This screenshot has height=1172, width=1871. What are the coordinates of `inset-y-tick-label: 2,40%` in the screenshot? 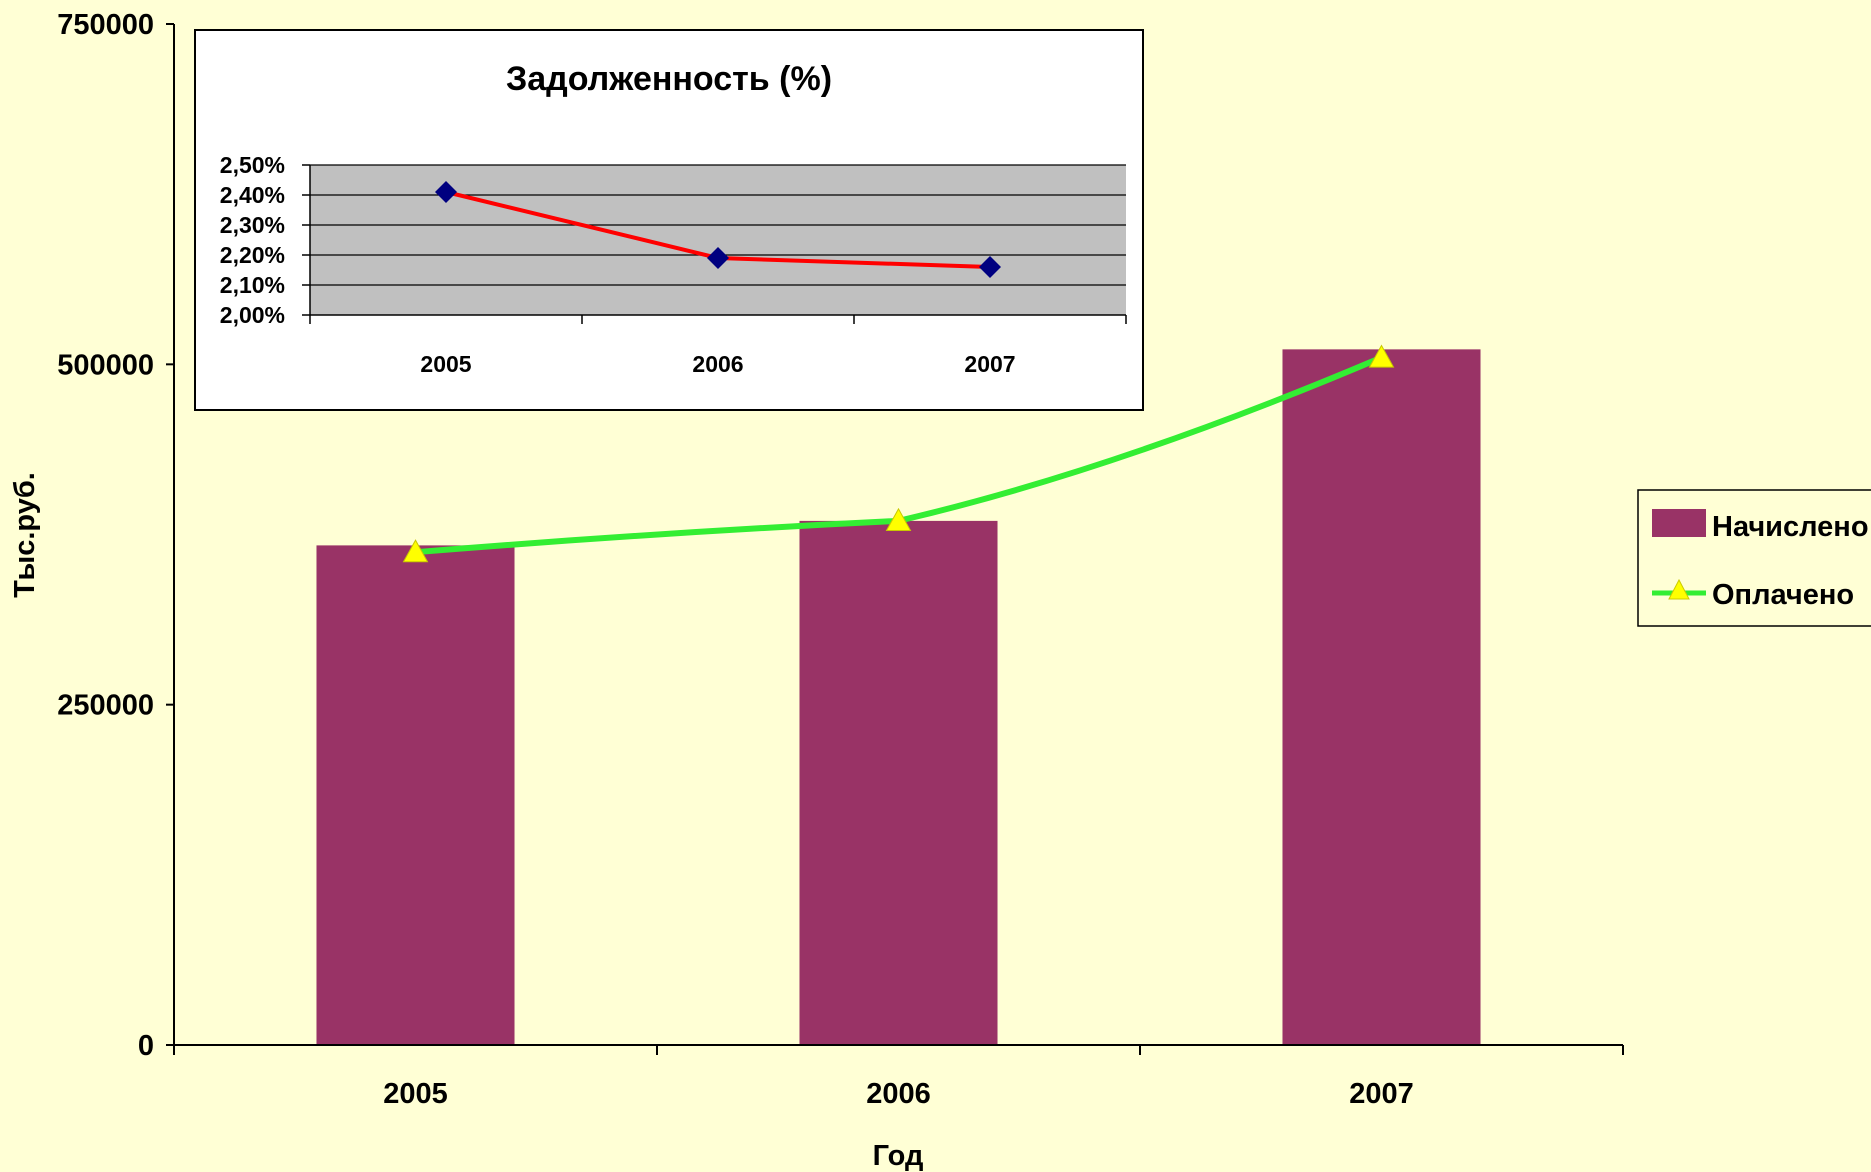 It's located at (252, 195).